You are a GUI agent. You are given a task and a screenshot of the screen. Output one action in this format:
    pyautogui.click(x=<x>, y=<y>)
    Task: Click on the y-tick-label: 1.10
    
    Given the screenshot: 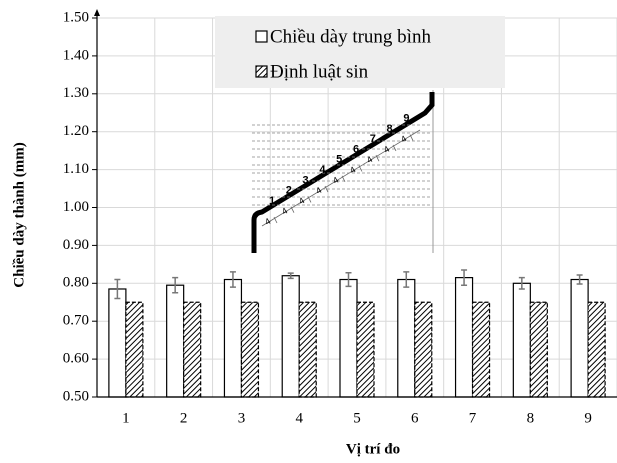 What is the action you would take?
    pyautogui.click(x=76, y=169)
    